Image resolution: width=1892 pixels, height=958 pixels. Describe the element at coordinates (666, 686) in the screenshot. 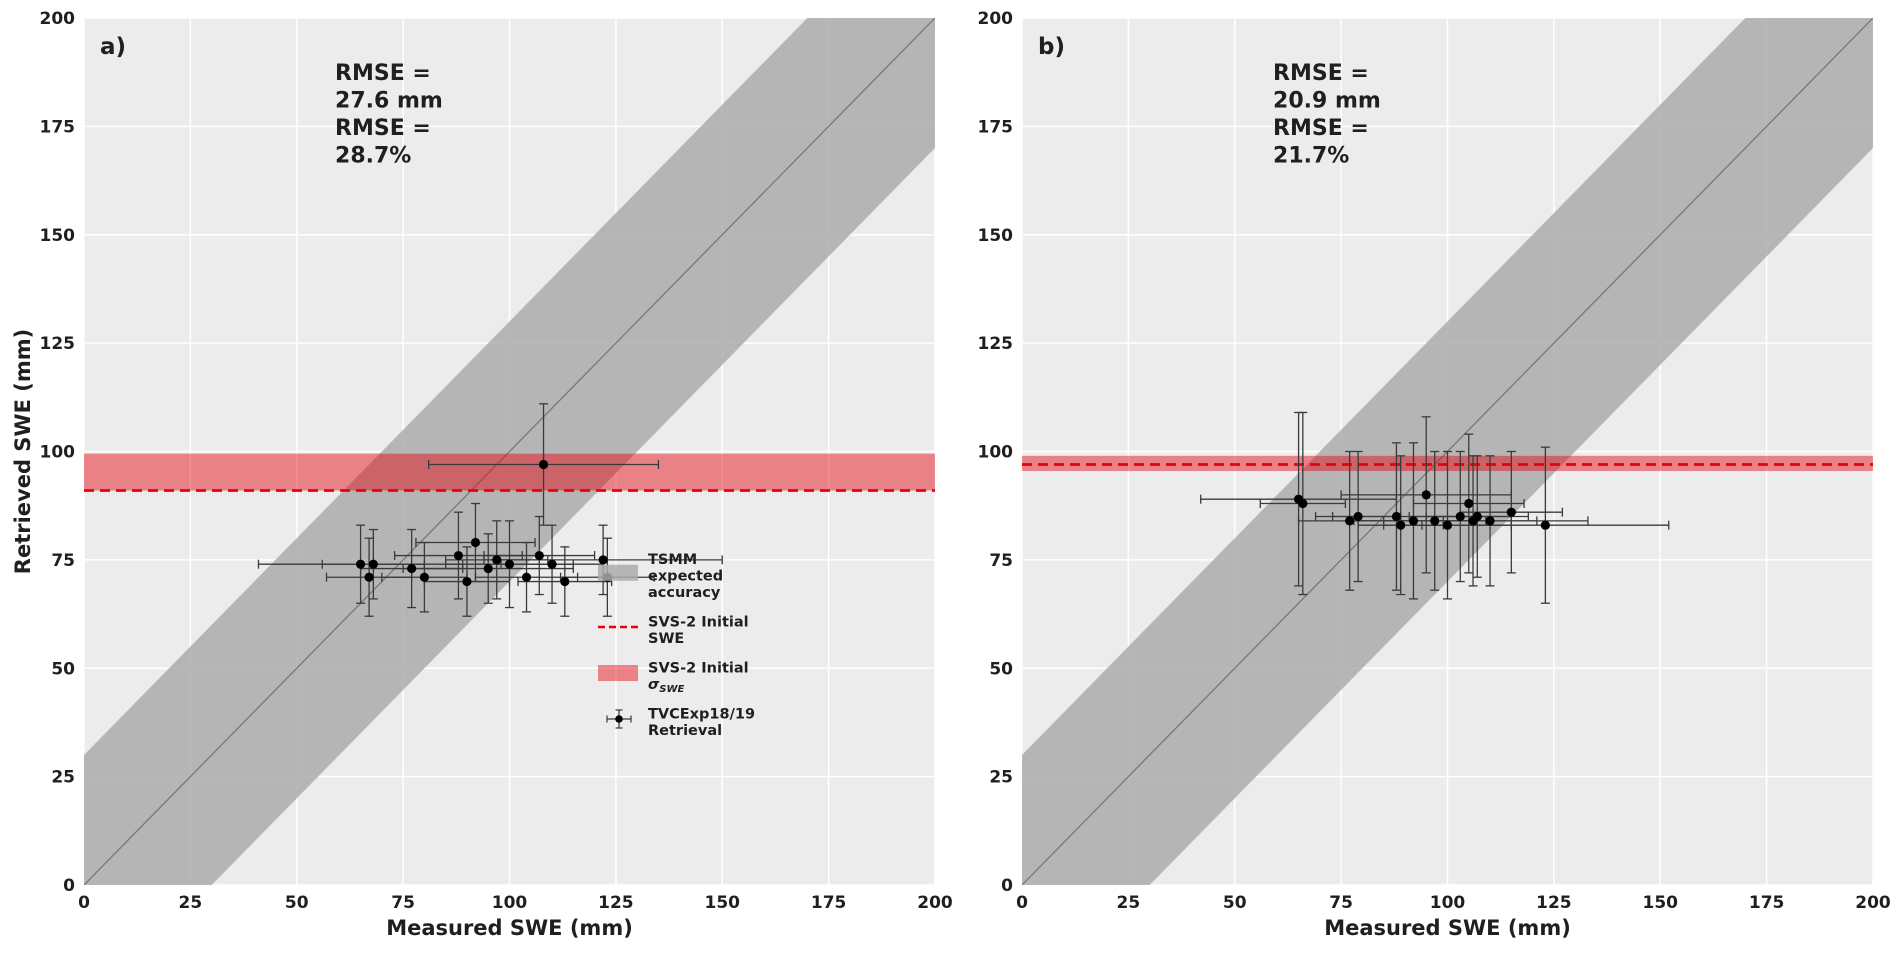

I see `legend-label: σSWE` at that location.